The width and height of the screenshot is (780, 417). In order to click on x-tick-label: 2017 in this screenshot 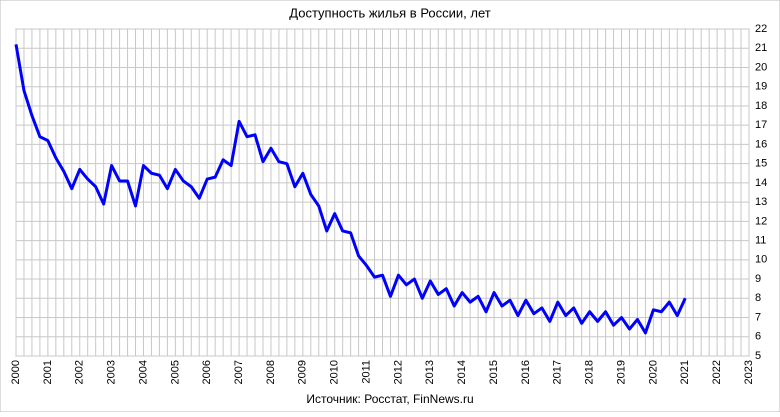, I will do `click(558, 372)`.